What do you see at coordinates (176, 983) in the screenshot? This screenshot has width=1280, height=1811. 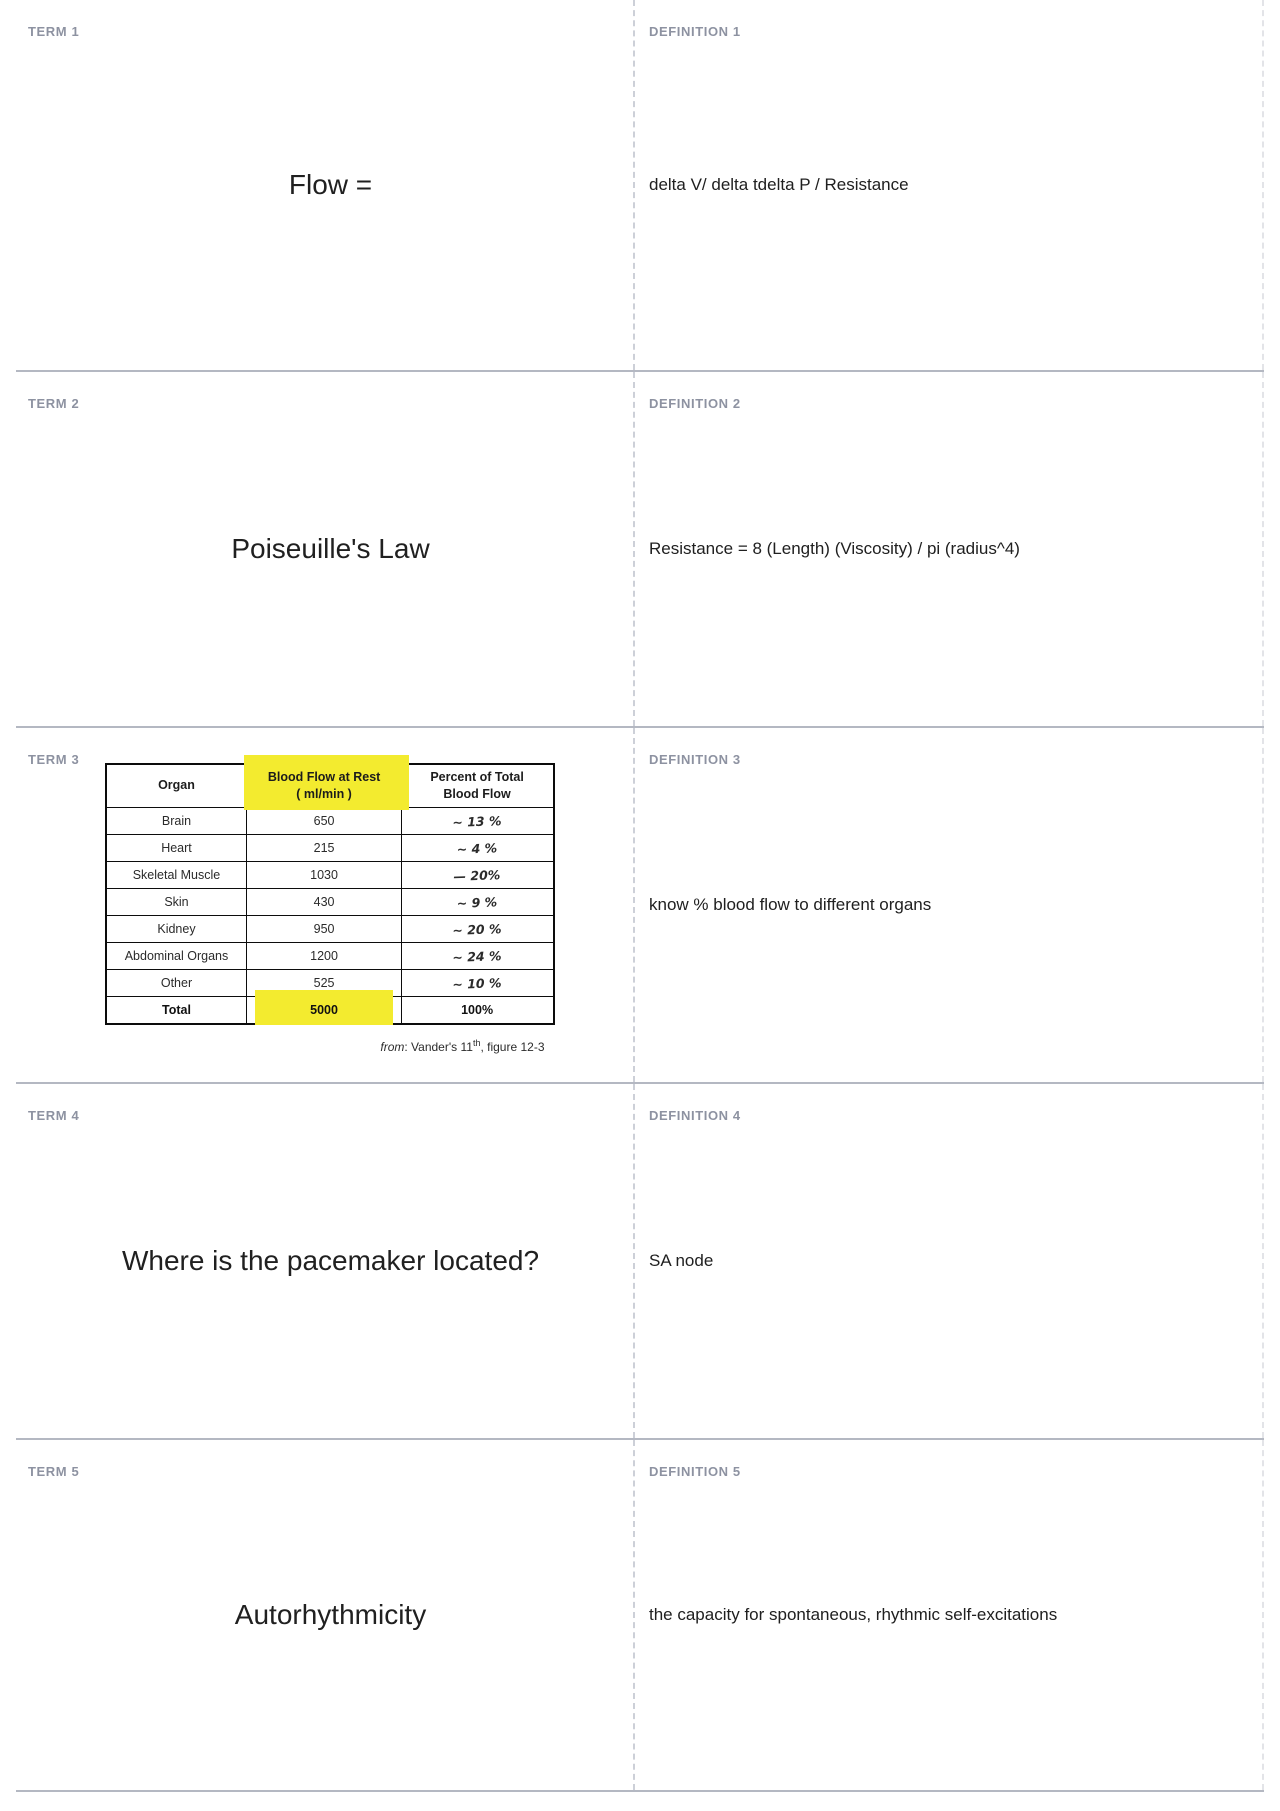 I see `cell-organ: Other` at bounding box center [176, 983].